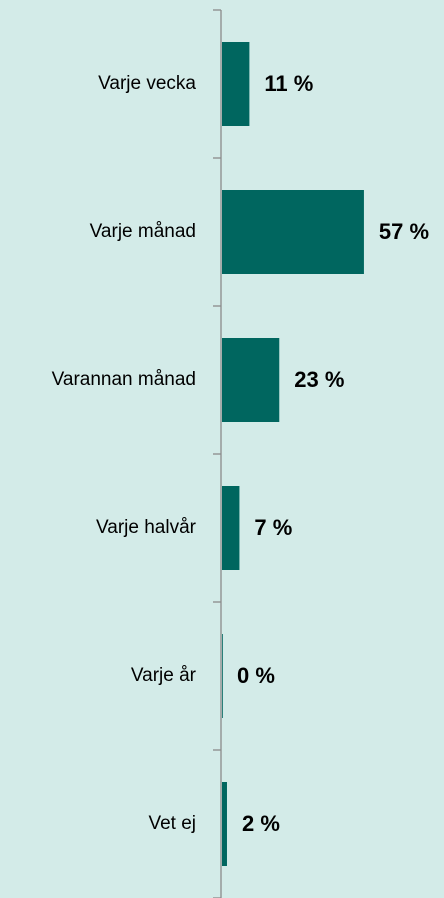 Image resolution: width=444 pixels, height=898 pixels. I want to click on category-label: Varje vecka, so click(147, 83).